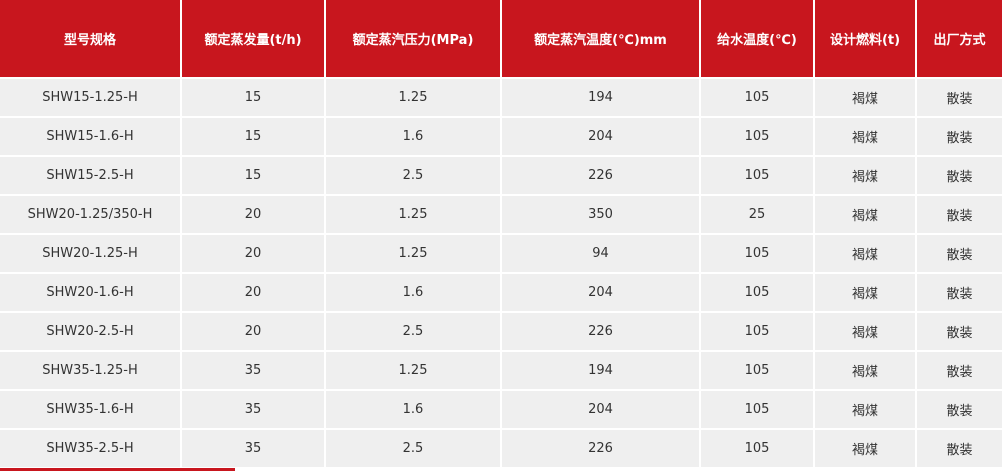 This screenshot has width=1004, height=471. Describe the element at coordinates (90, 448) in the screenshot. I see `table-cell: SHW35-2.5-H` at that location.